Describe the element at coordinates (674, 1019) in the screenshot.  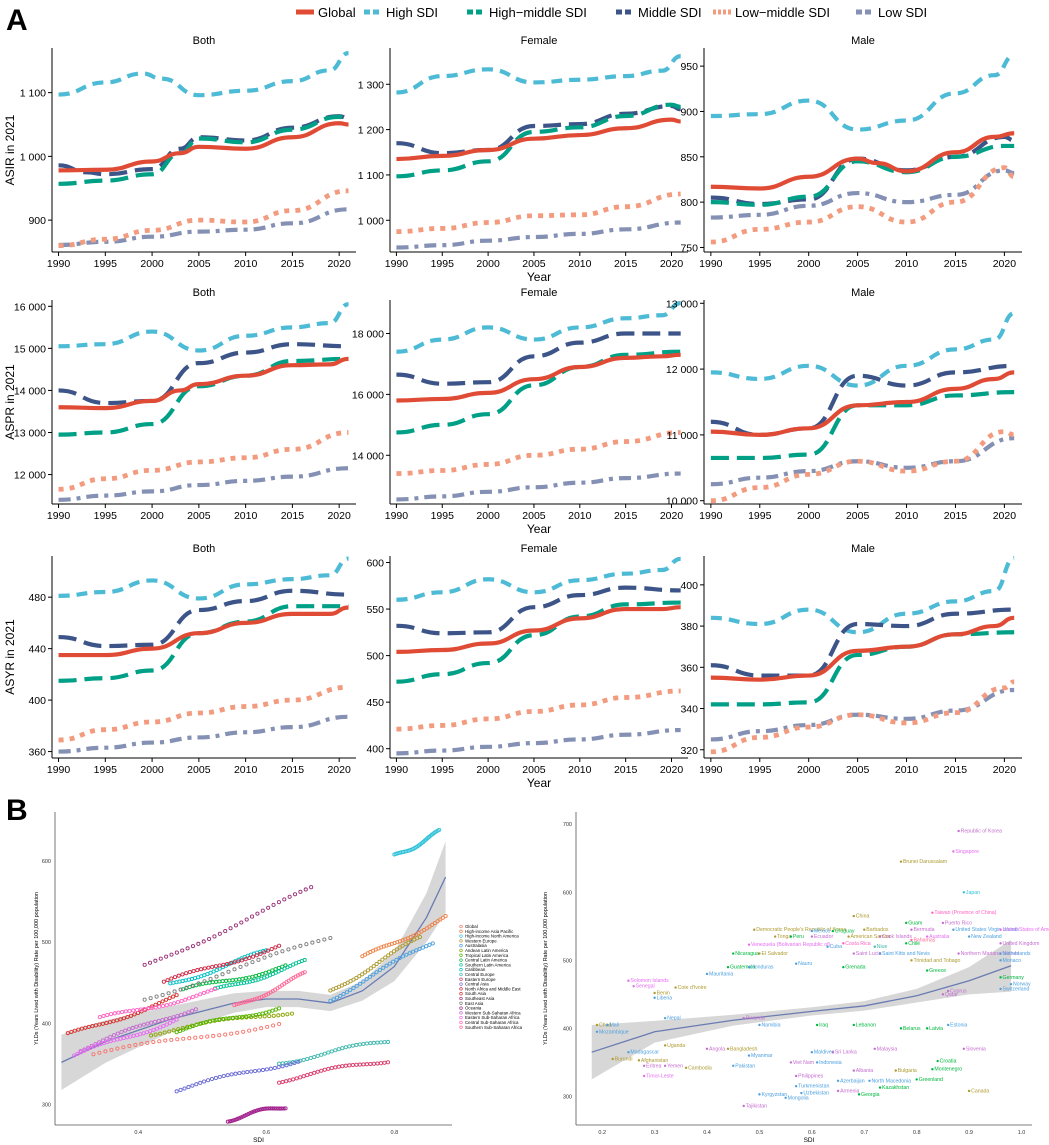
I see `point-label-nepal: Nepal` at that location.